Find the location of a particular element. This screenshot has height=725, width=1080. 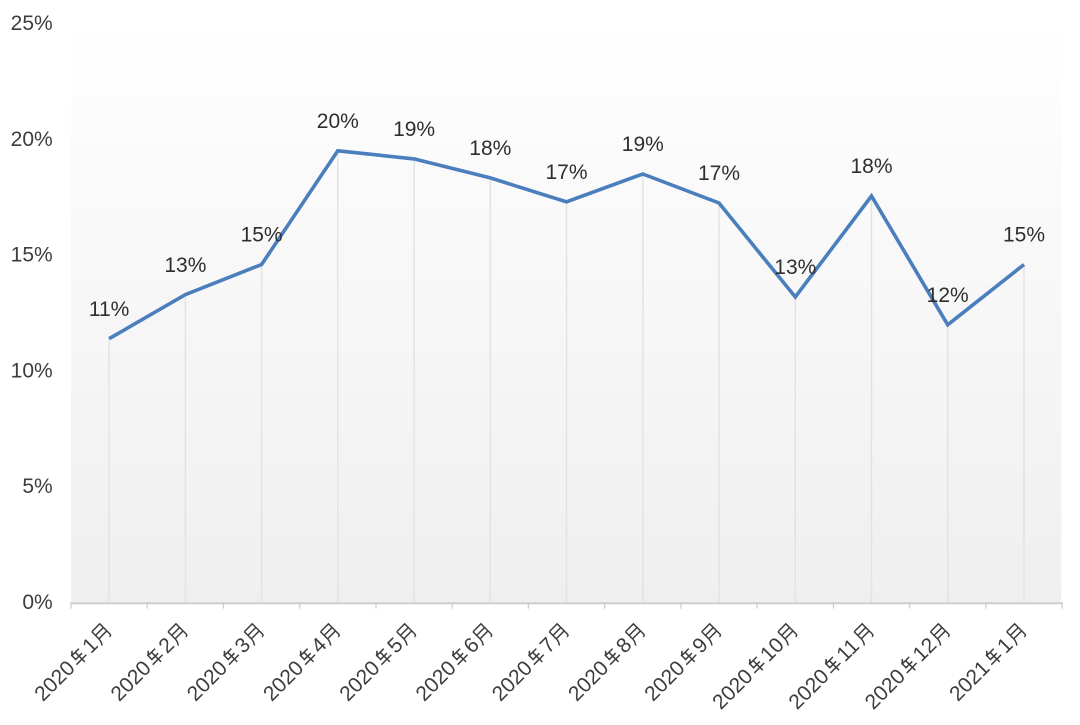

svg-text: 0% is located at coordinates (37, 602).